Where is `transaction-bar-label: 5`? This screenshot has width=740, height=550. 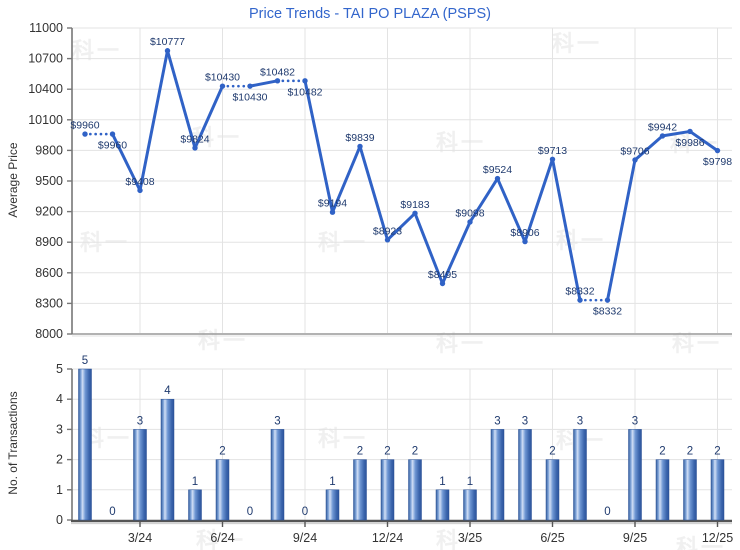
transaction-bar-label: 5 is located at coordinates (85, 361).